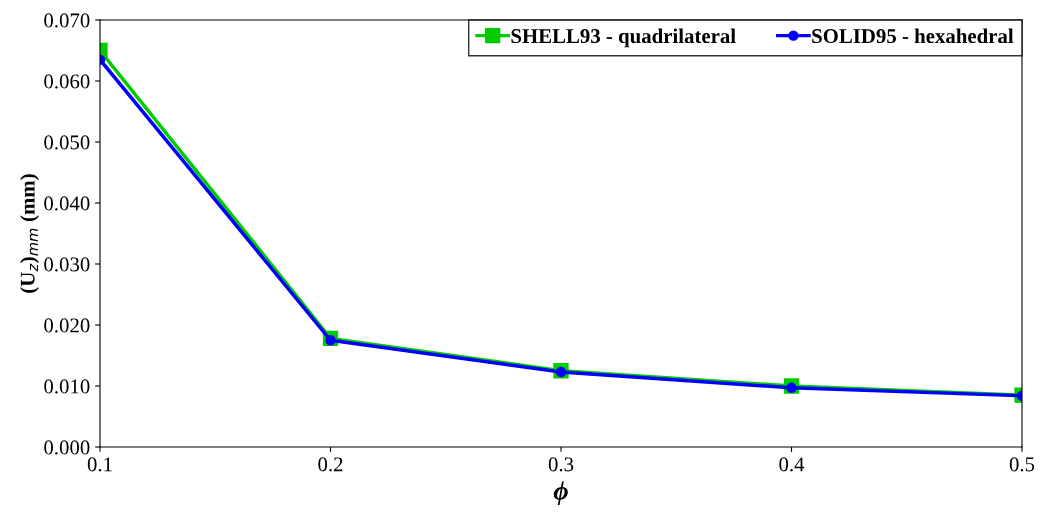  I want to click on y-tick-label: 0.000, so click(67, 447).